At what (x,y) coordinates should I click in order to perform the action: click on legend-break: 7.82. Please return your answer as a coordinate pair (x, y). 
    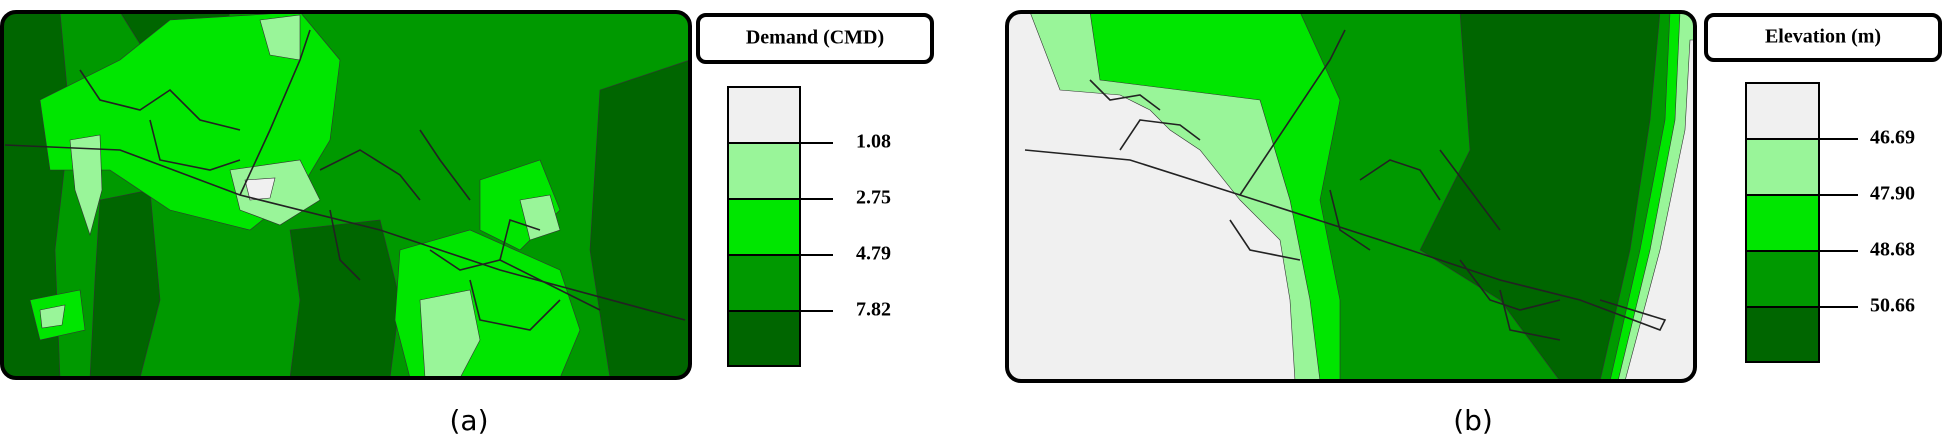
    Looking at the image, I should click on (873, 310).